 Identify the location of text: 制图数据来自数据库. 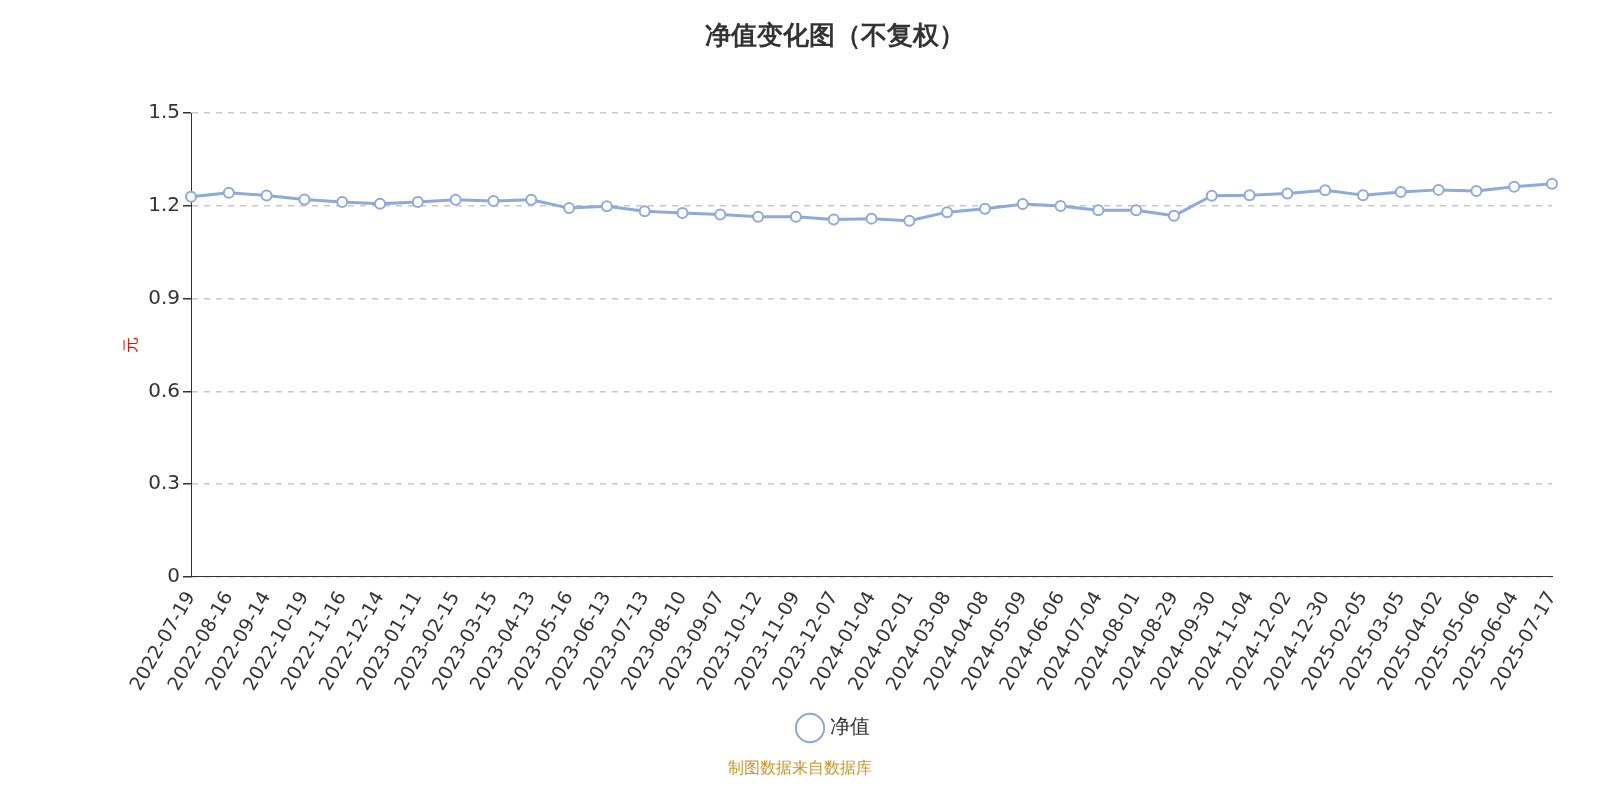
(800, 768).